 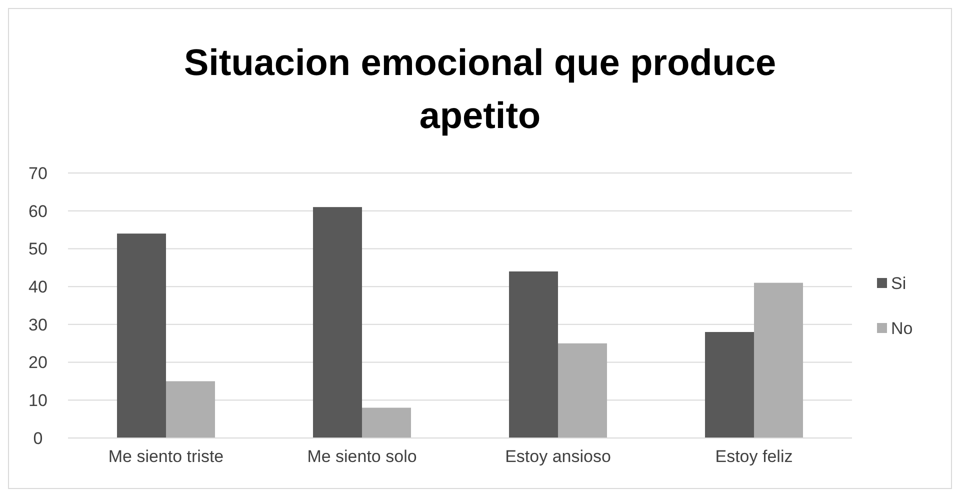 I want to click on legend-label: No, so click(x=902, y=328).